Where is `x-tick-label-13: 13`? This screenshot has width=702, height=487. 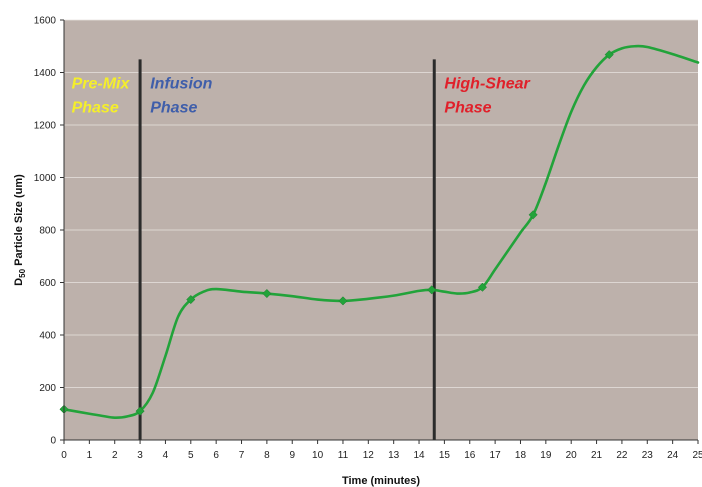
x-tick-label-13: 13 is located at coordinates (394, 455).